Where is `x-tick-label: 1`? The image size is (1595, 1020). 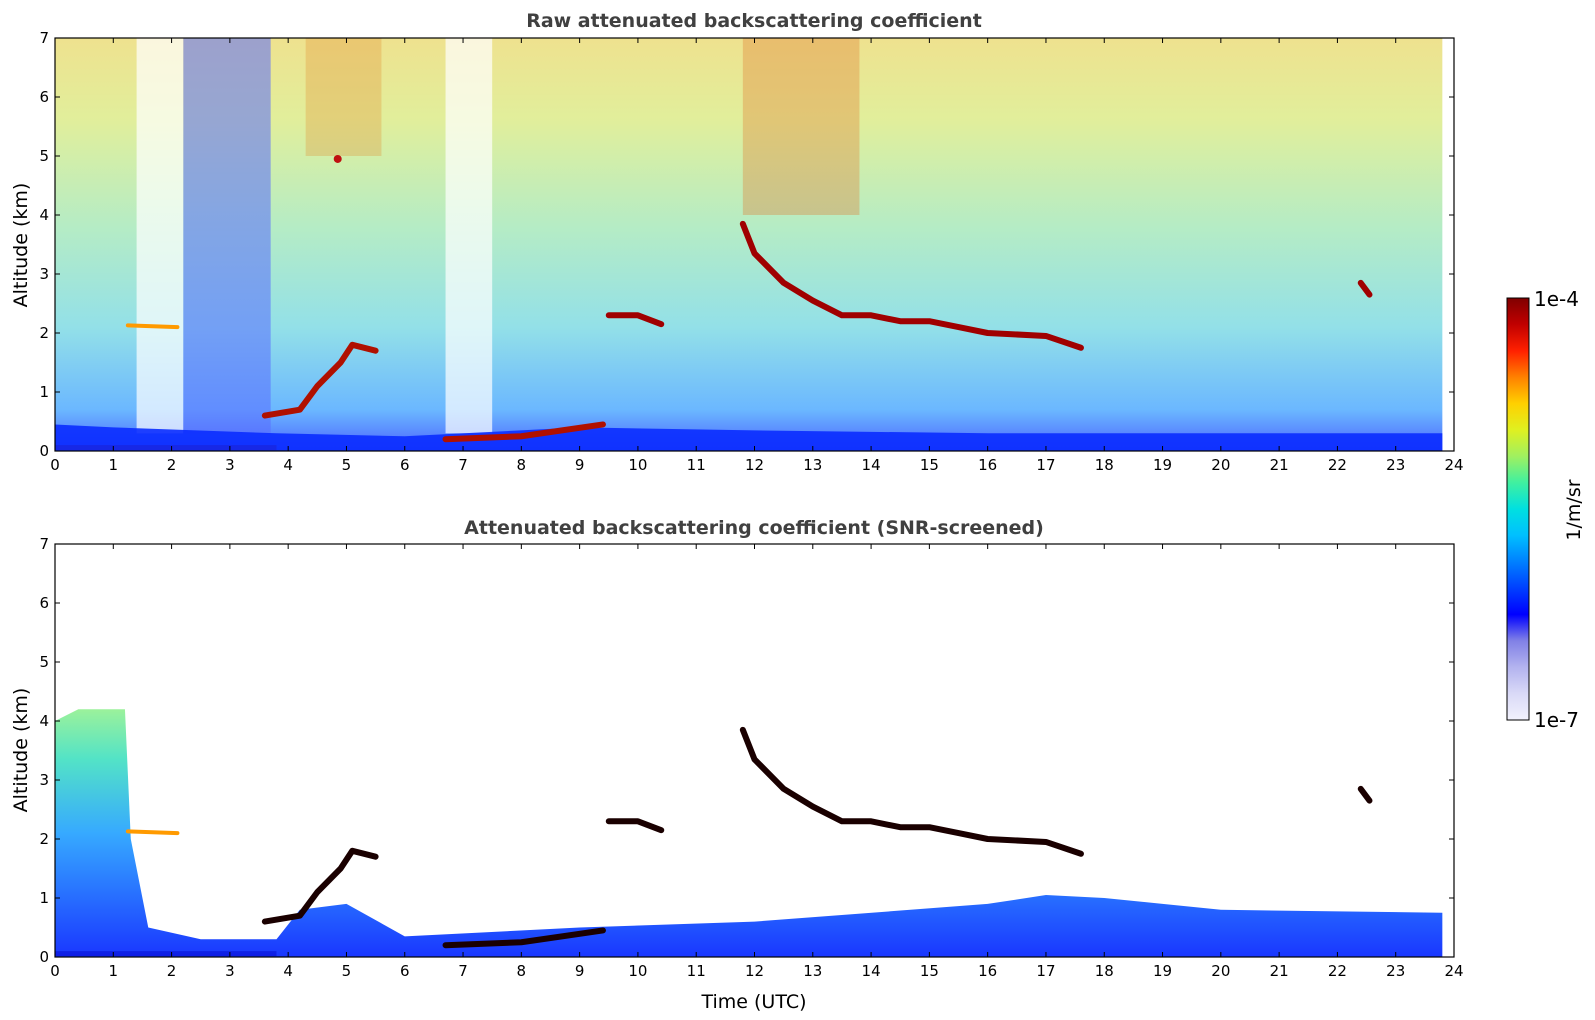 x-tick-label: 1 is located at coordinates (114, 465).